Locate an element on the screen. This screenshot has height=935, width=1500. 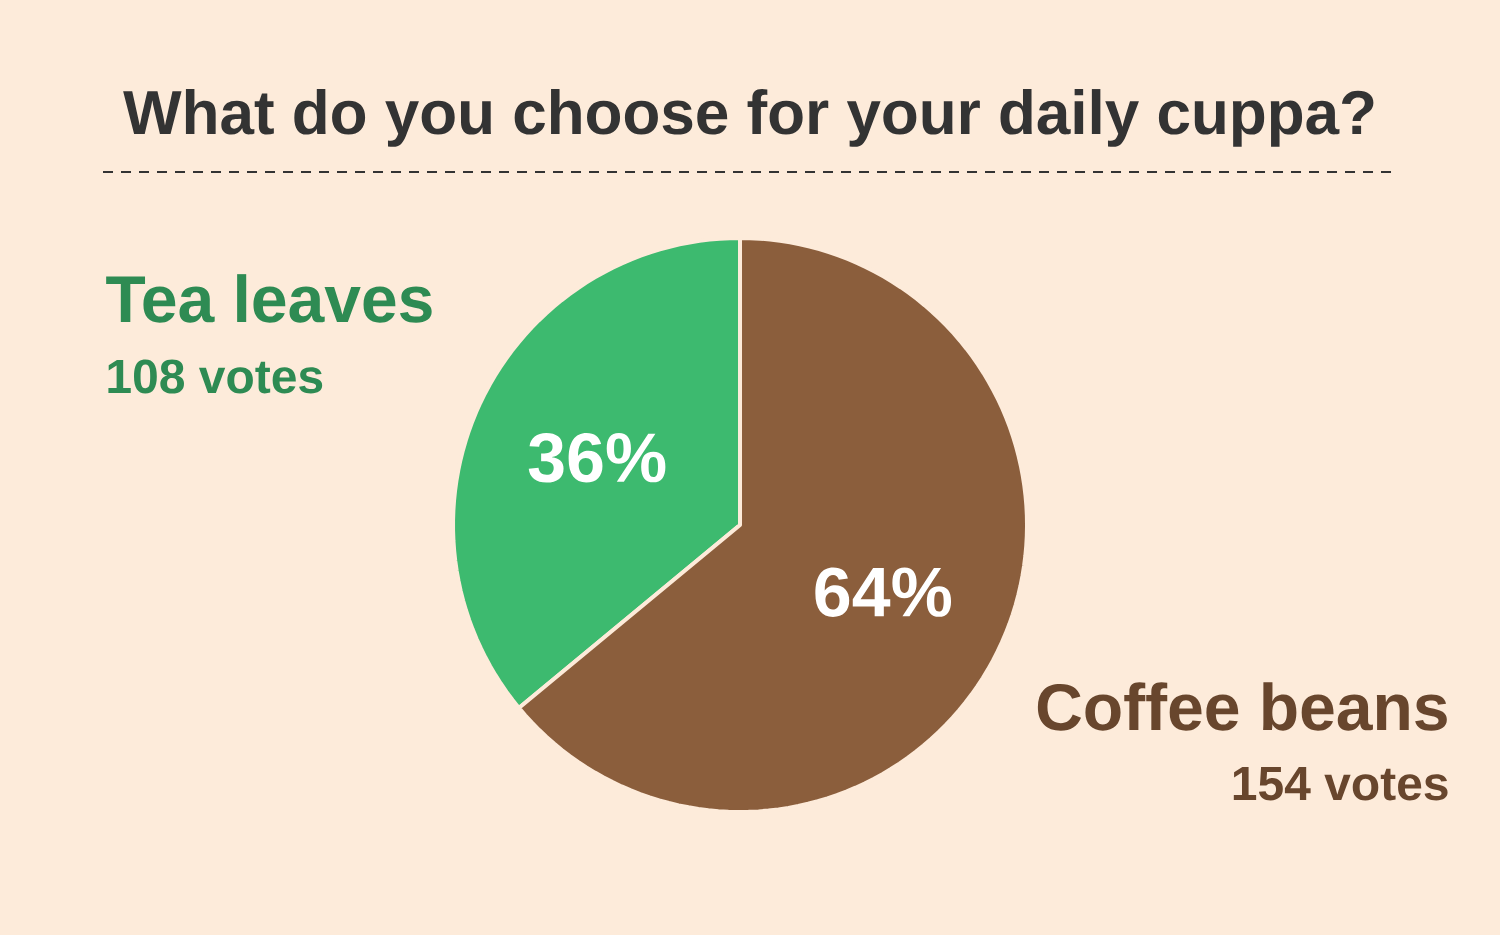
slice-label: Tea leaves is located at coordinates (269, 298).